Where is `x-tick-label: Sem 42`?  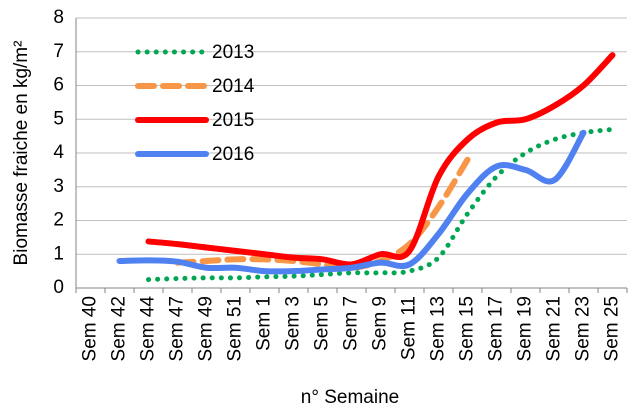
x-tick-label: Sem 42 is located at coordinates (119, 328).